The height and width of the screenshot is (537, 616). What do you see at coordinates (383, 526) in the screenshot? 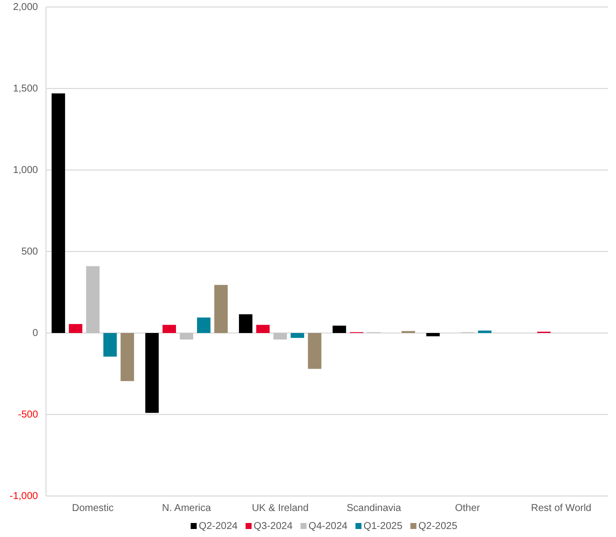
I see `legend-label: Q1-2025` at bounding box center [383, 526].